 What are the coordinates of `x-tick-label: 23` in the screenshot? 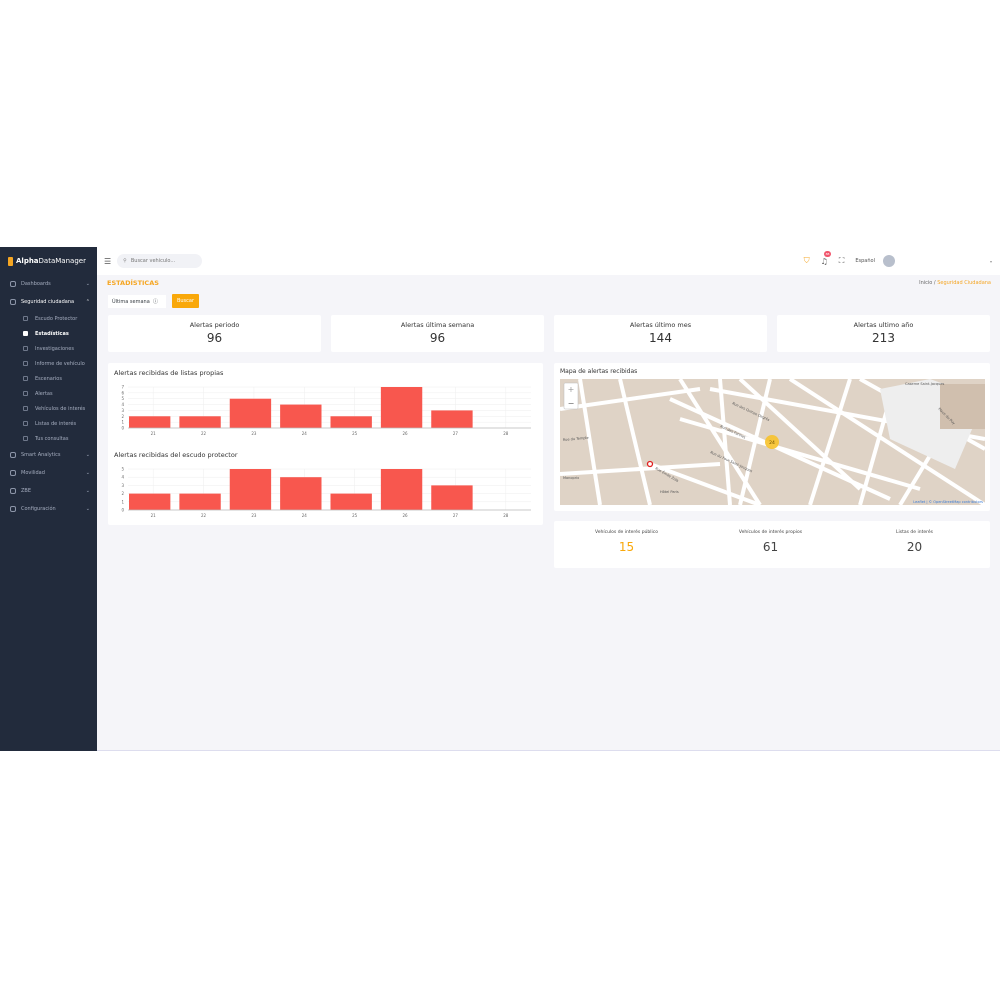 It's located at (254, 515).